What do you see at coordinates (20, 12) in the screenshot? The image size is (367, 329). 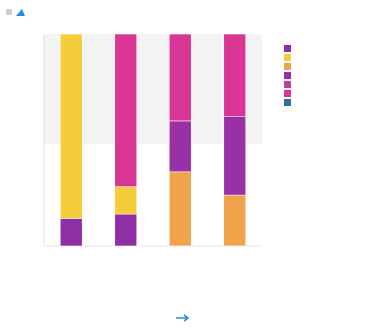 I see `chart-logo-icon` at bounding box center [20, 12].